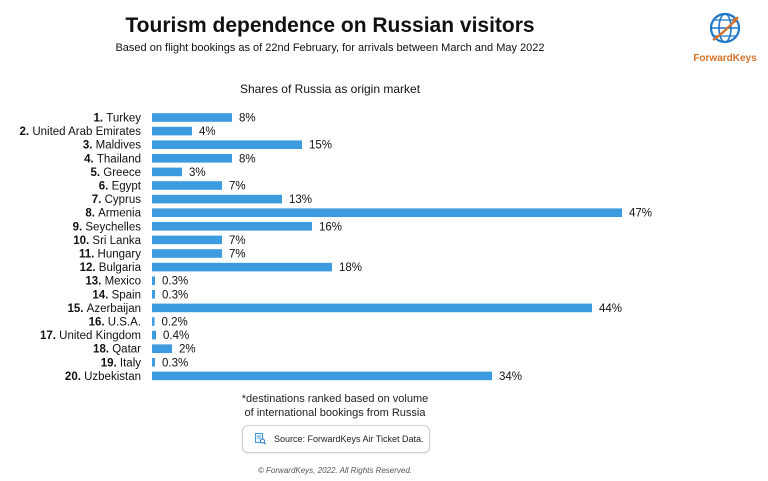 Image resolution: width=768 pixels, height=481 pixels. What do you see at coordinates (242, 267) in the screenshot?
I see `bar-bulgaria` at bounding box center [242, 267].